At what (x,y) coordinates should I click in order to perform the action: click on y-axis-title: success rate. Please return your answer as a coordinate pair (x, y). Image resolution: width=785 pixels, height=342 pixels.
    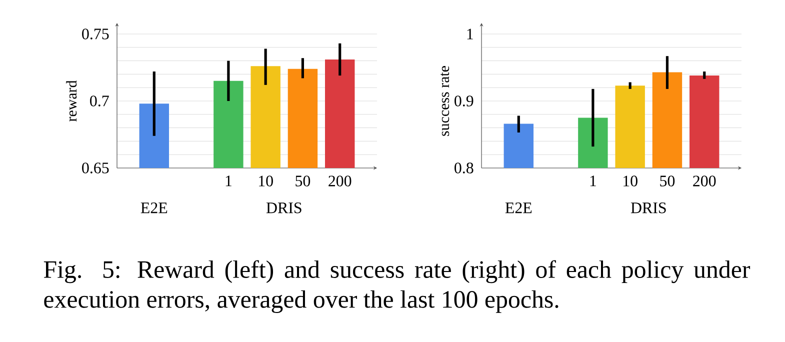
    Looking at the image, I should click on (445, 101).